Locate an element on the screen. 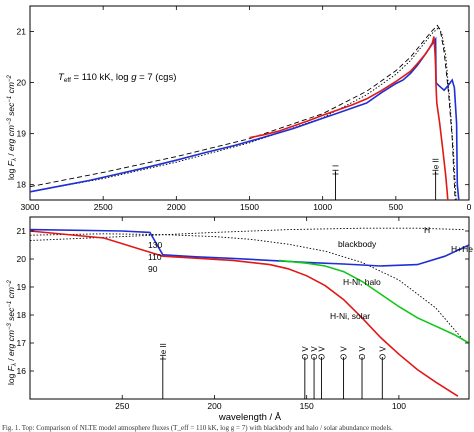  bottom-series-h-he is located at coordinates (249, 247).